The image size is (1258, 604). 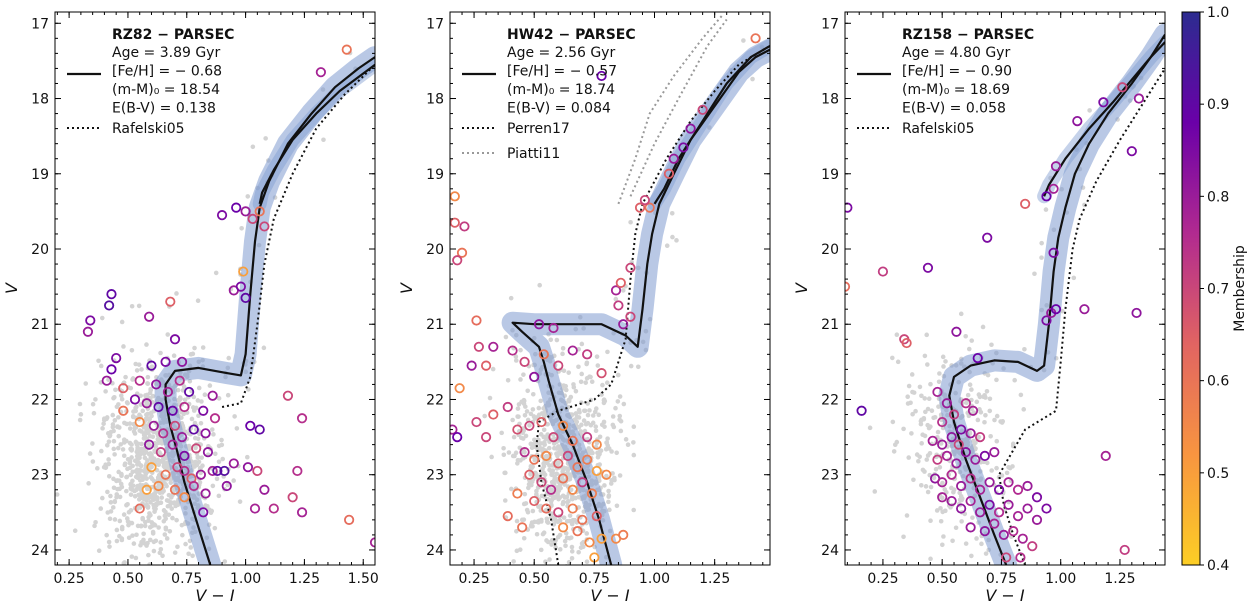 What do you see at coordinates (830, 175) in the screenshot?
I see `y-tick-label: 19` at bounding box center [830, 175].